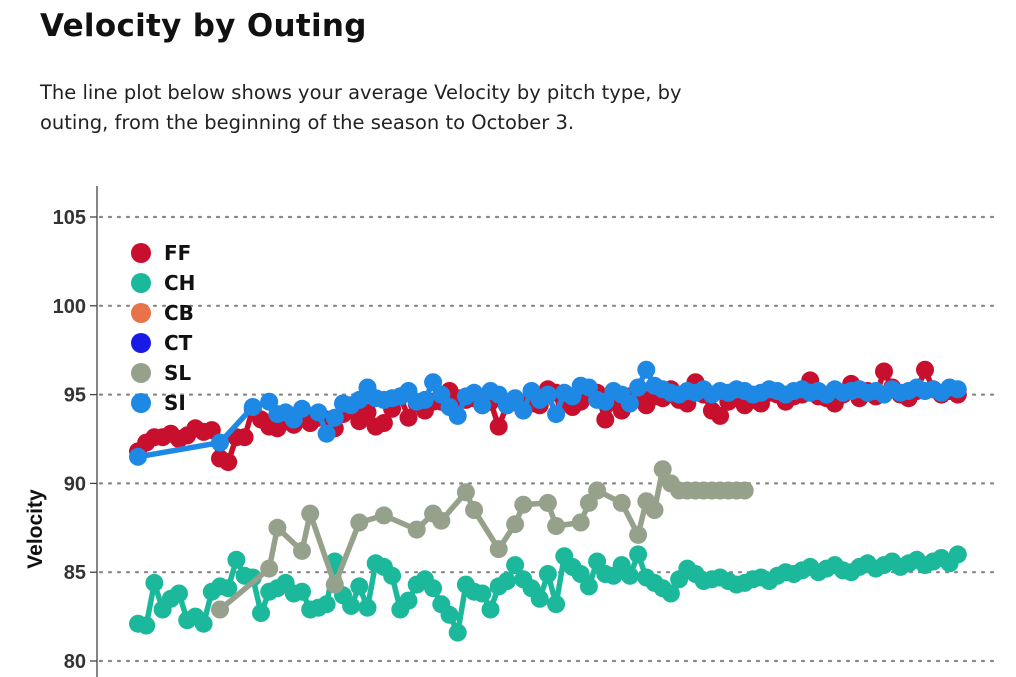 The width and height of the screenshot is (1016, 677). What do you see at coordinates (69, 307) in the screenshot?
I see `y-tick-label: 100` at bounding box center [69, 307].